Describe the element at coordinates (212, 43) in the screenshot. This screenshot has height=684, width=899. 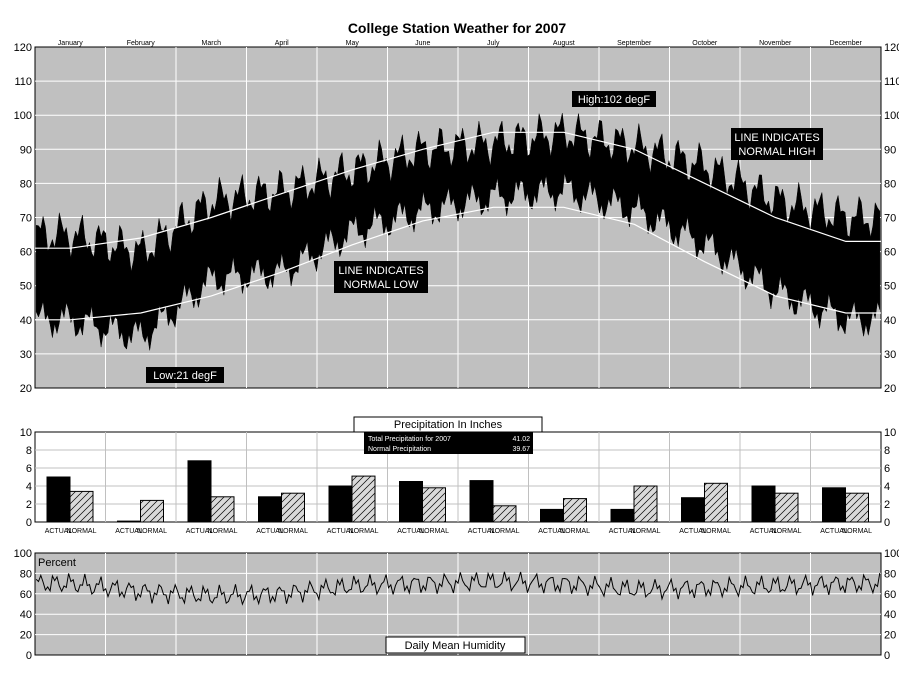
I see `month-label-march: March` at that location.